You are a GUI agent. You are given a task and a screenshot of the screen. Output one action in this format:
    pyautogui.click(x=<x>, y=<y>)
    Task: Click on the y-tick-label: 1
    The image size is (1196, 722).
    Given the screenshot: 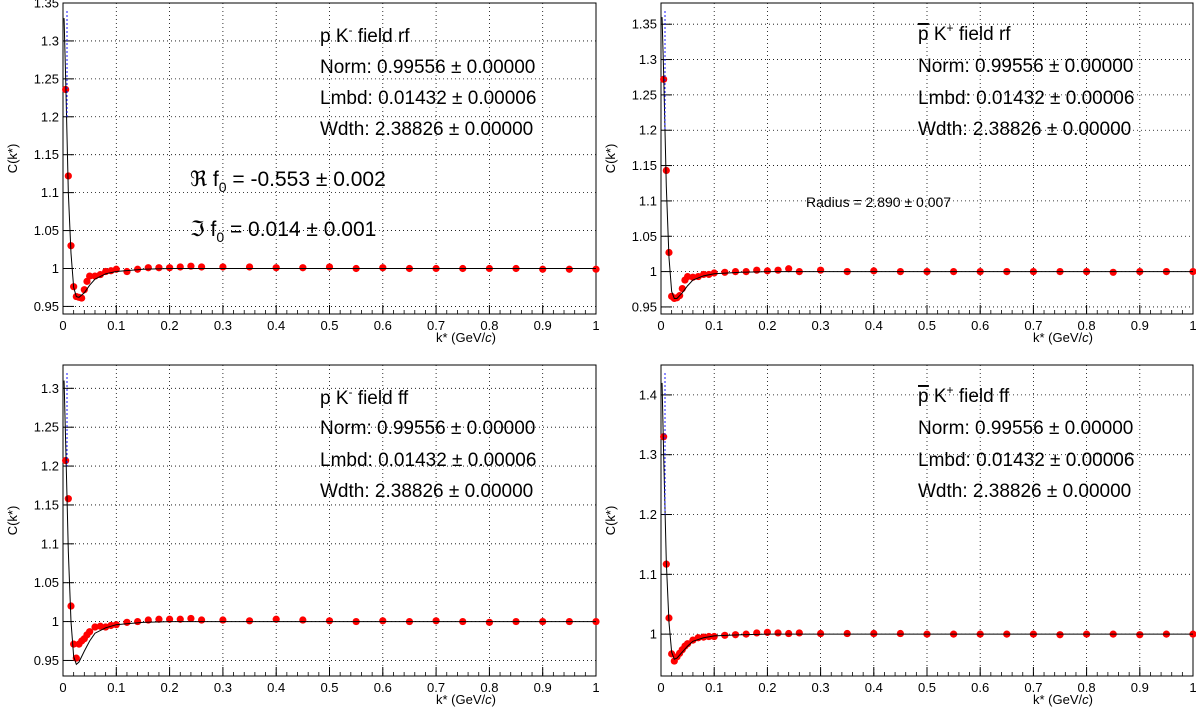 What is the action you would take?
    pyautogui.click(x=55, y=268)
    